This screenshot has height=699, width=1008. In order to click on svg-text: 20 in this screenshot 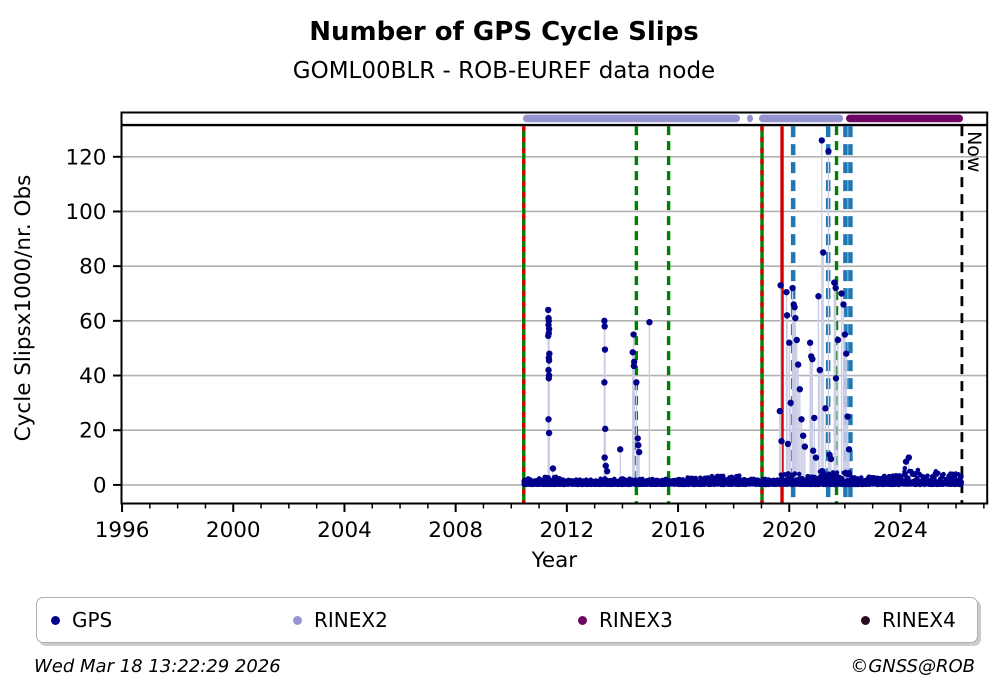, I will do `click(92, 431)`.